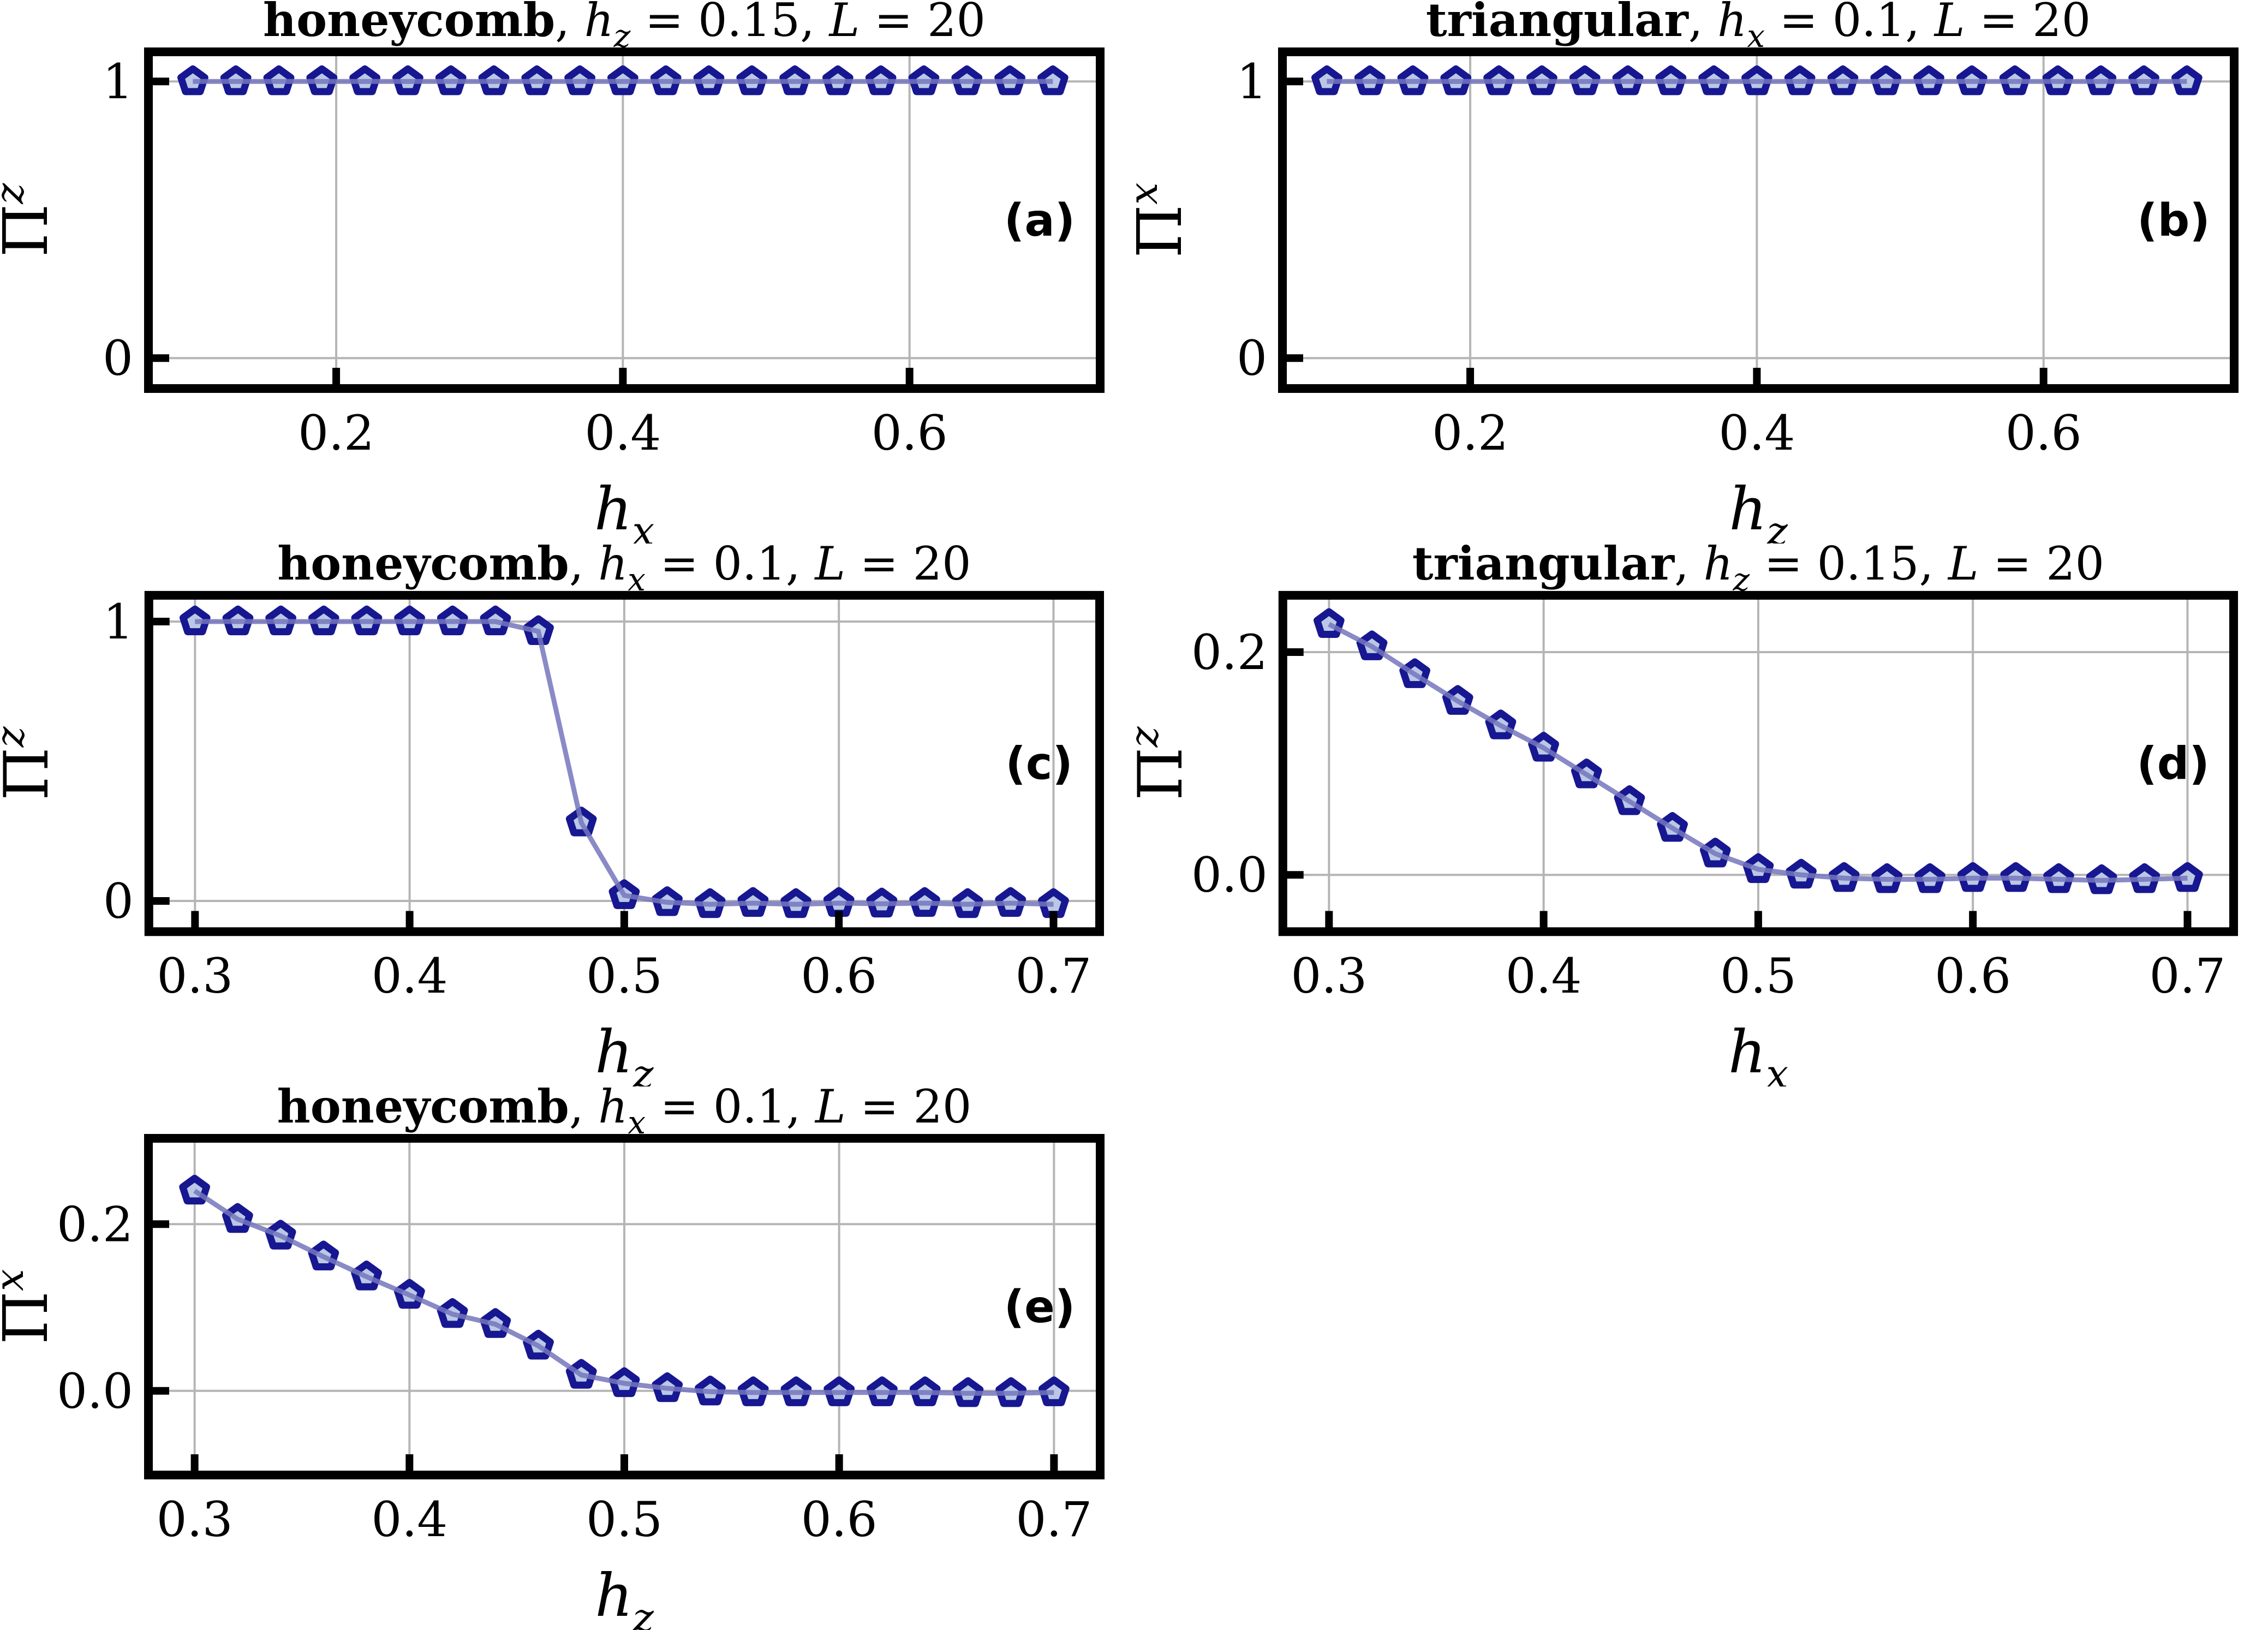 The height and width of the screenshot is (1630, 2268). I want to click on panel-title: triangular, hz = 0.15, L = 20, so click(1758, 571).